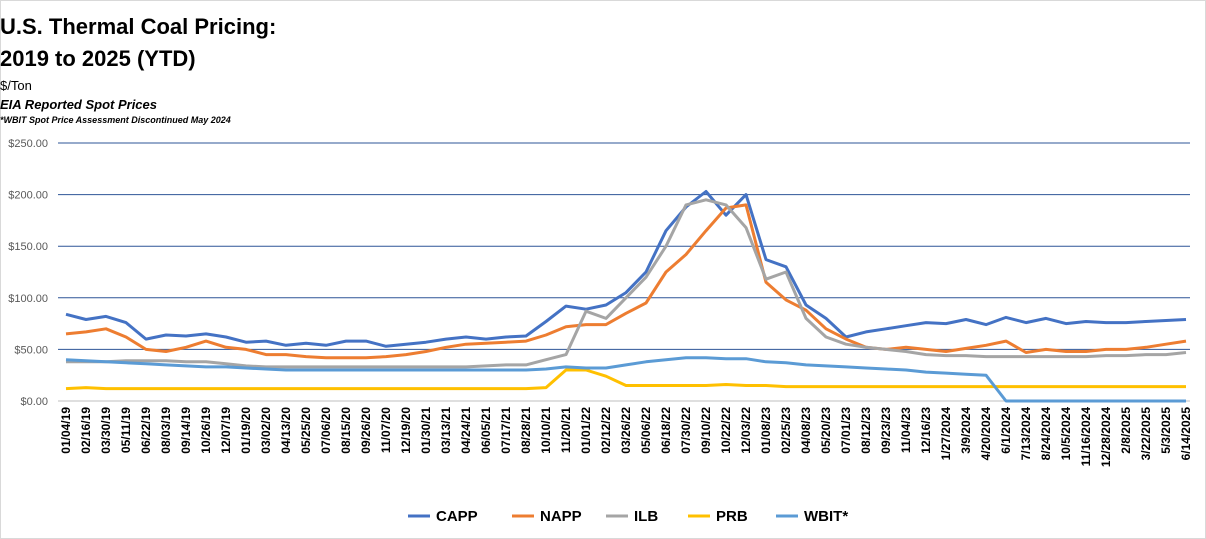 This screenshot has height=539, width=1206. Describe the element at coordinates (866, 430) in the screenshot. I see `x-tick-label: 08/12/23` at that location.